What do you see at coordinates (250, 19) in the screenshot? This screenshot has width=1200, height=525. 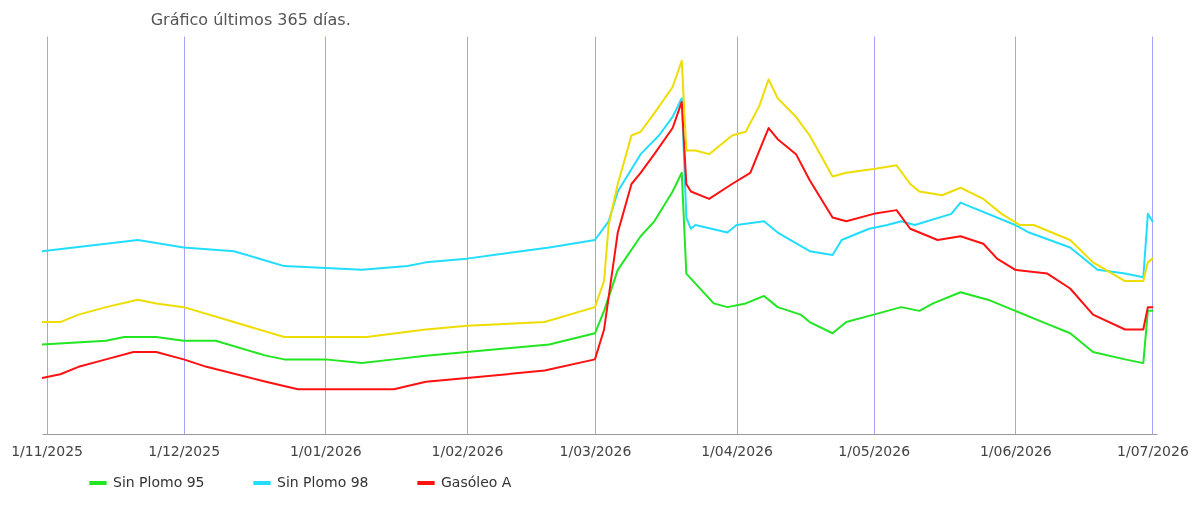 I see `chart-title: Gráfico últimos 365 días.` at bounding box center [250, 19].